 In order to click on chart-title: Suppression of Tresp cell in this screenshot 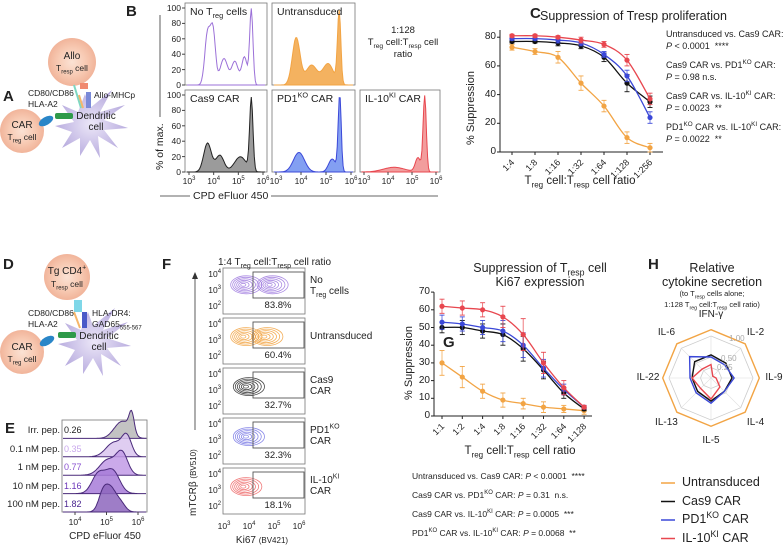, I will do `click(540, 269)`.